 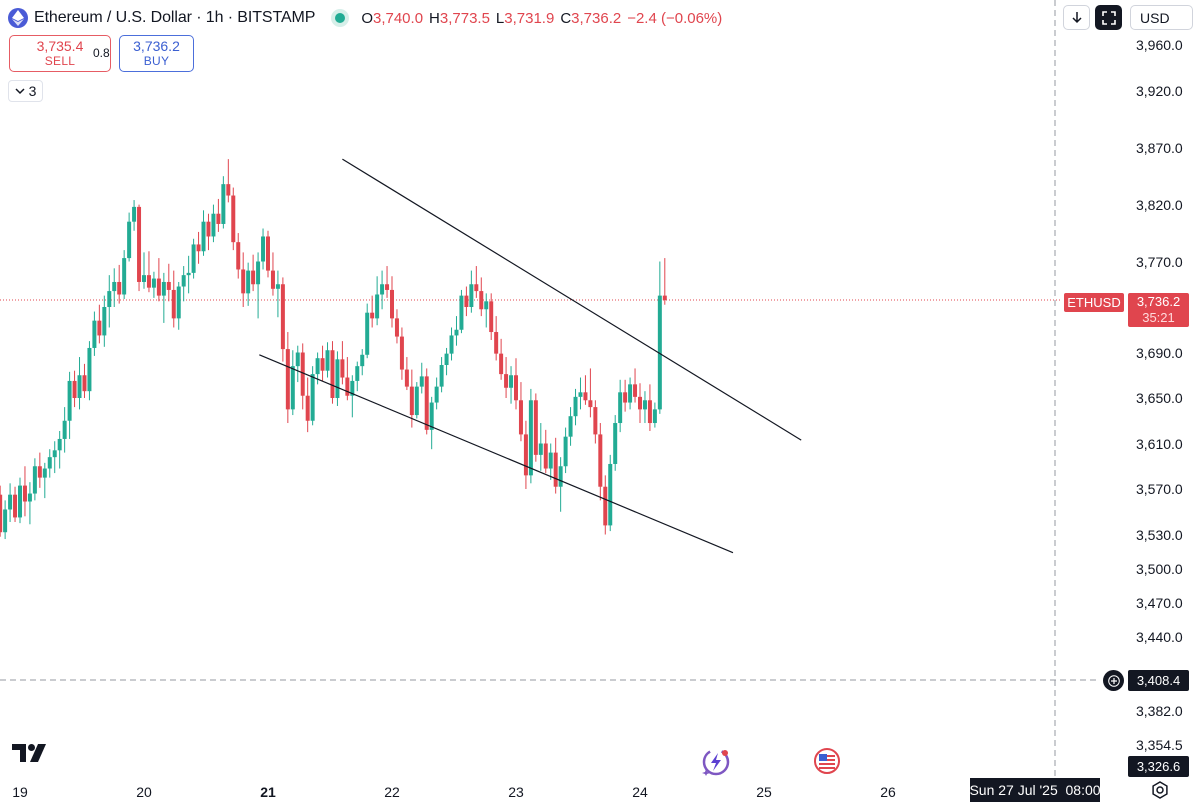 I want to click on open-key: O, so click(x=367, y=18).